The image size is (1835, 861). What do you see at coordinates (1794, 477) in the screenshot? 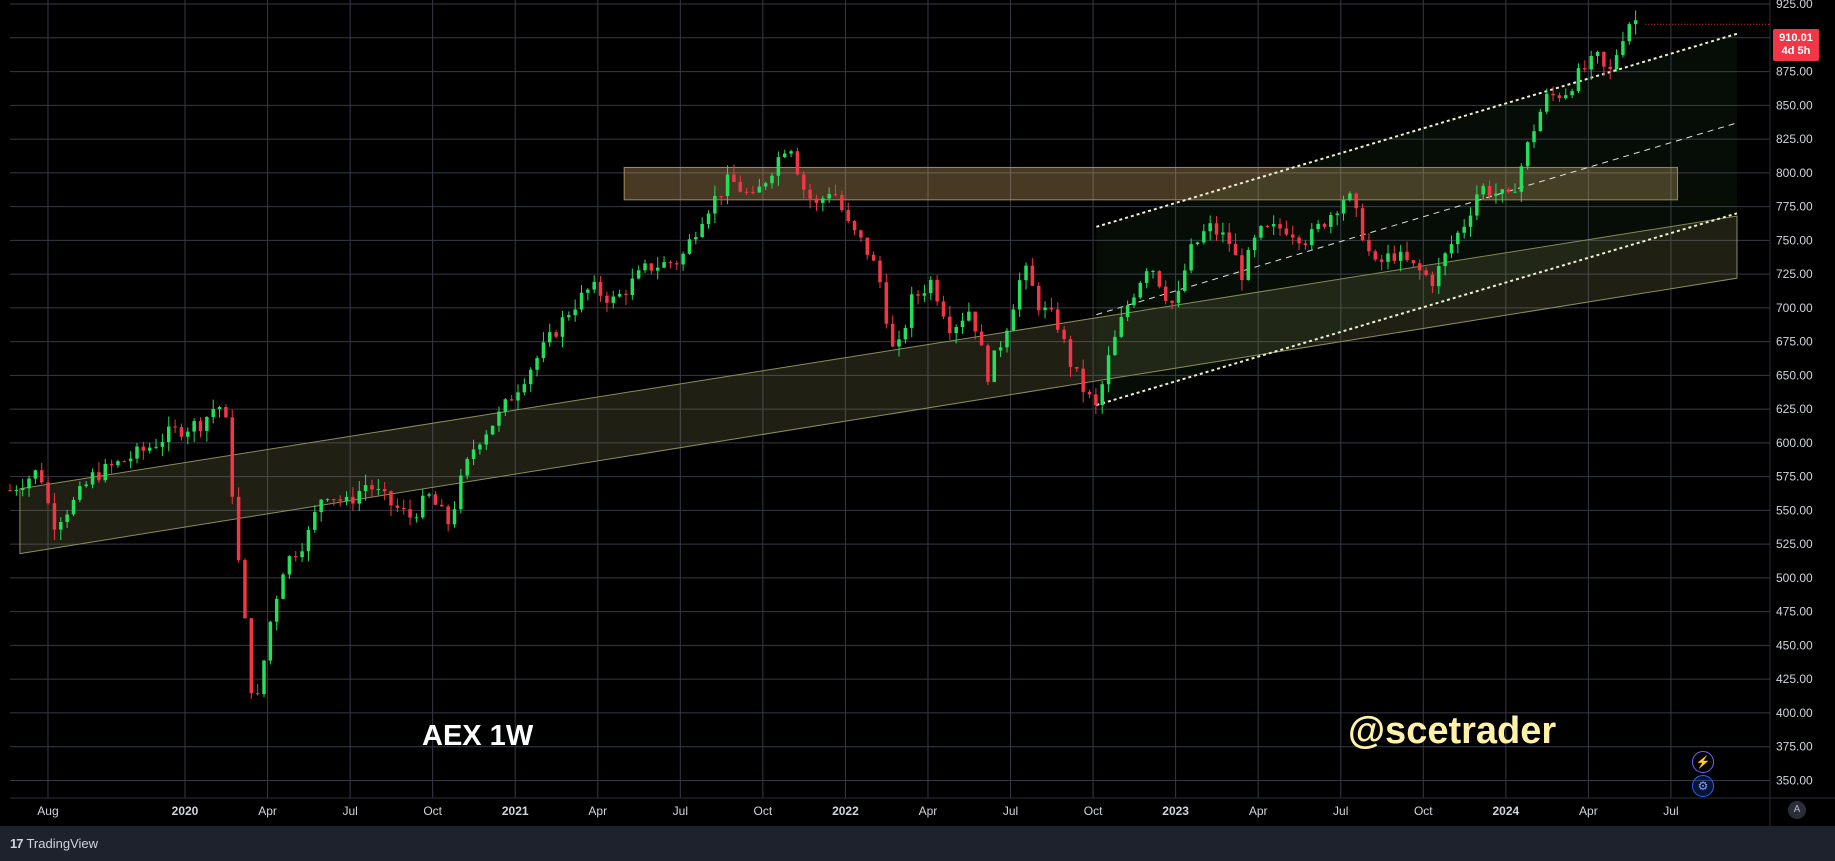
I see `price-tick-label: 575.00` at bounding box center [1794, 477].